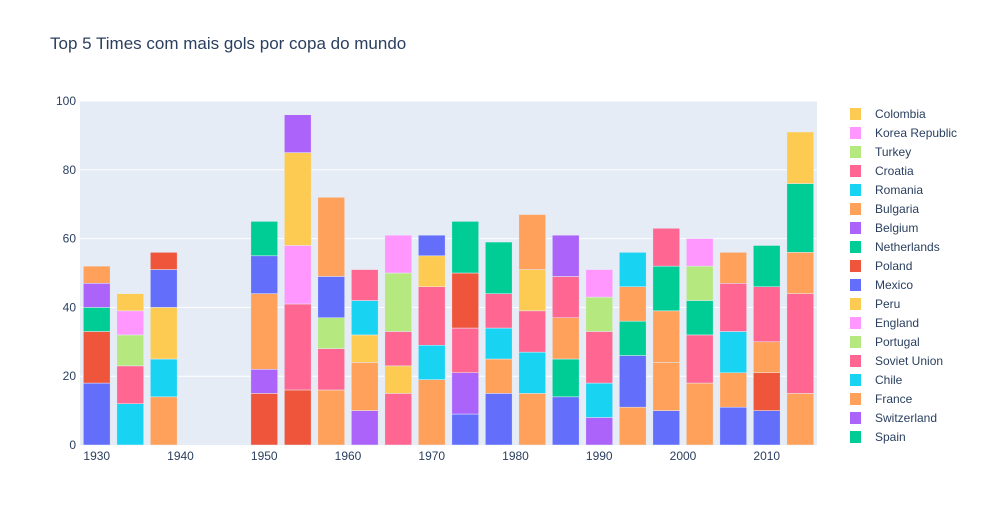  Describe the element at coordinates (897, 342) in the screenshot. I see `legend-label-portugal: Portugal` at that location.